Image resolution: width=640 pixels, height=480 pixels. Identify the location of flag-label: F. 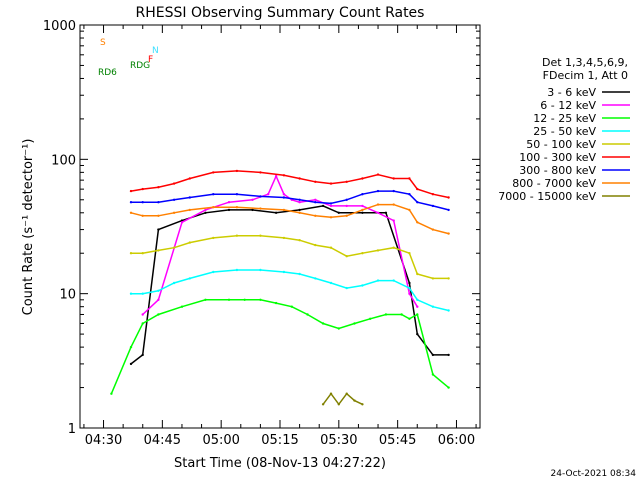
(150, 60).